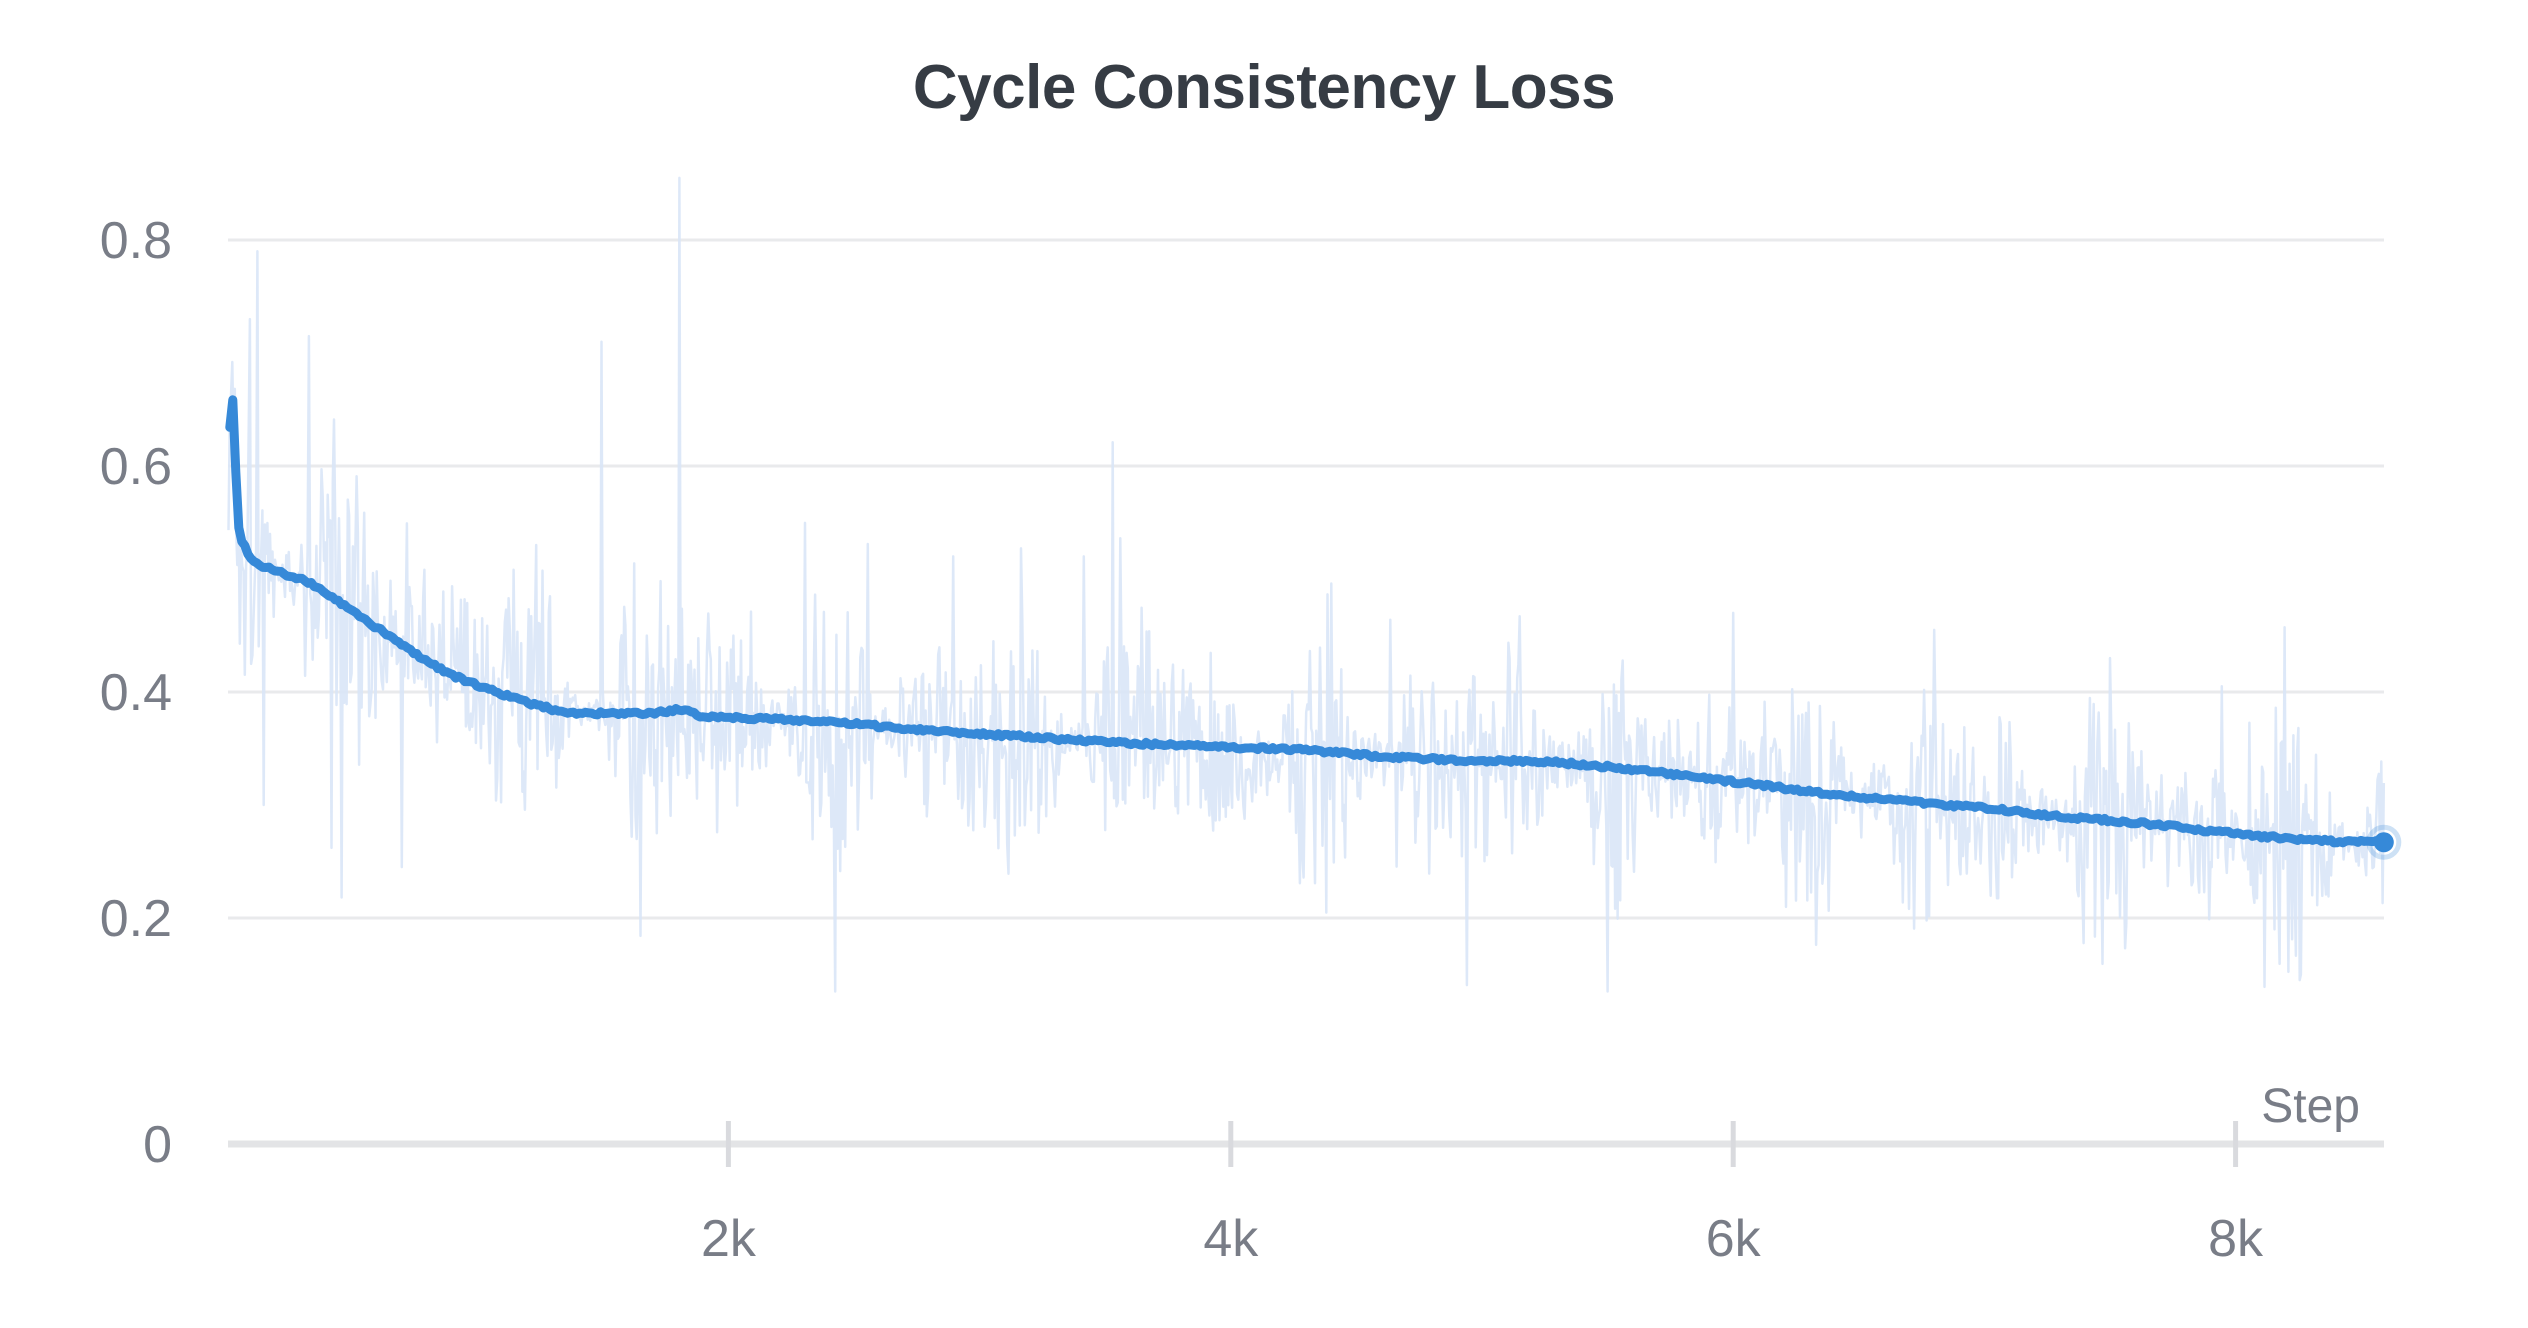 The height and width of the screenshot is (1328, 2528). Describe the element at coordinates (1734, 1239) in the screenshot. I see `x-tick-label: 6k` at that location.